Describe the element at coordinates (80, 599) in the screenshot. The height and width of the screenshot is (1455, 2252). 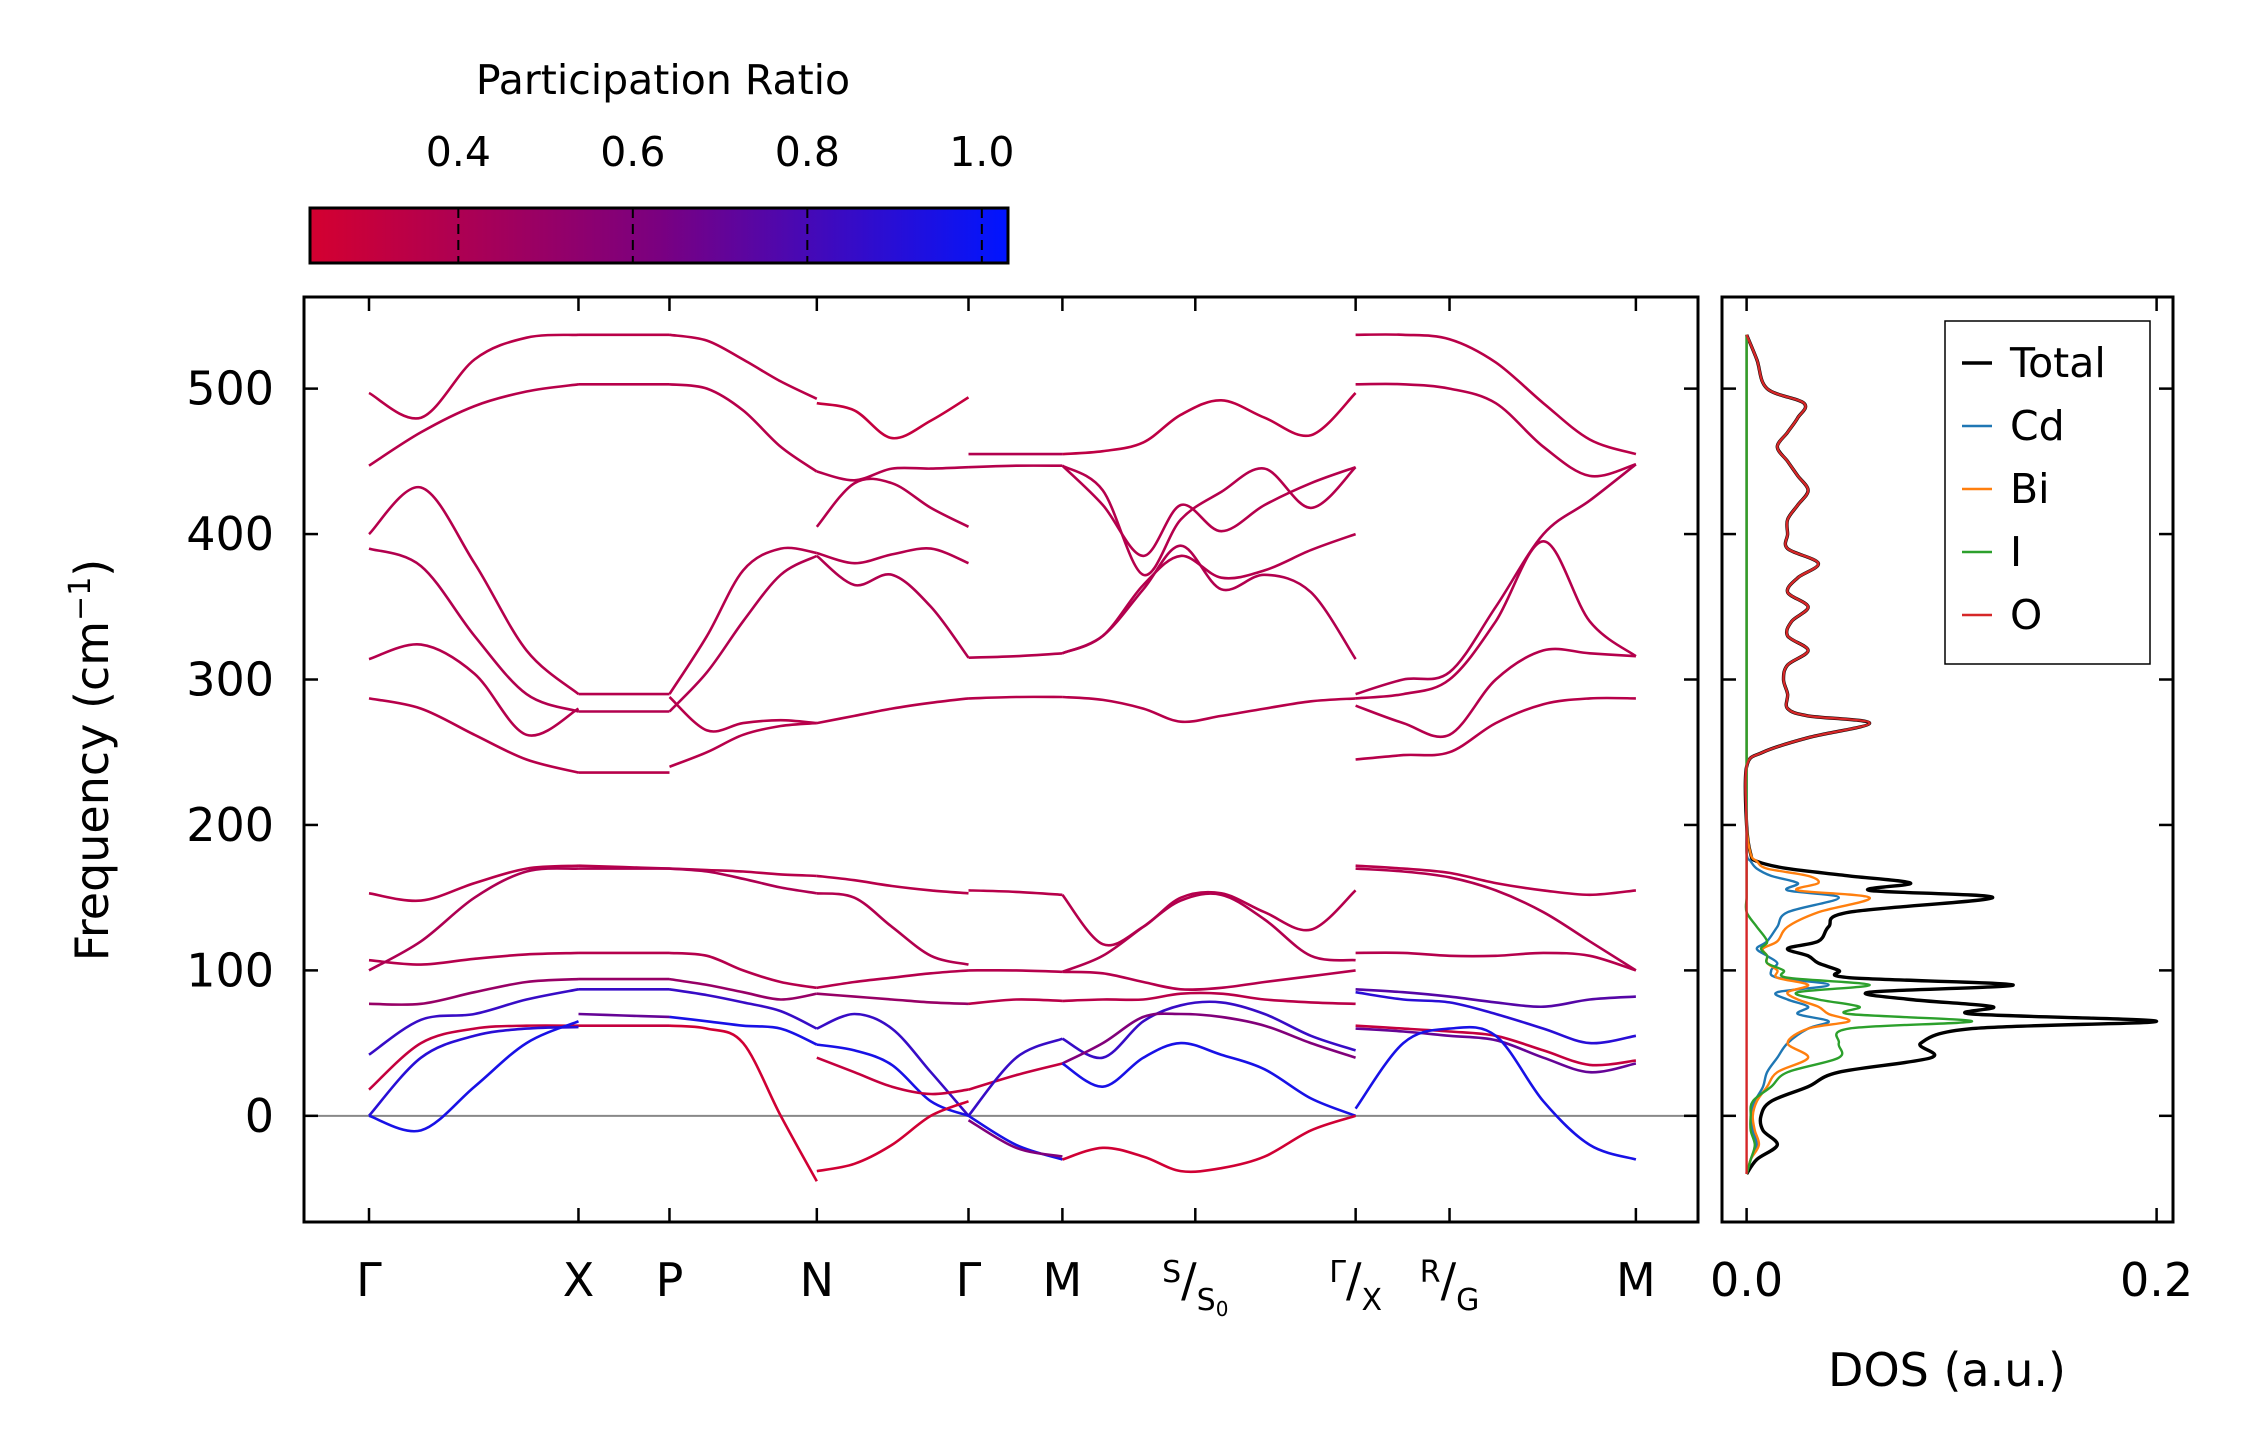
I see `band-y-axis-label-sup: −1` at that location.